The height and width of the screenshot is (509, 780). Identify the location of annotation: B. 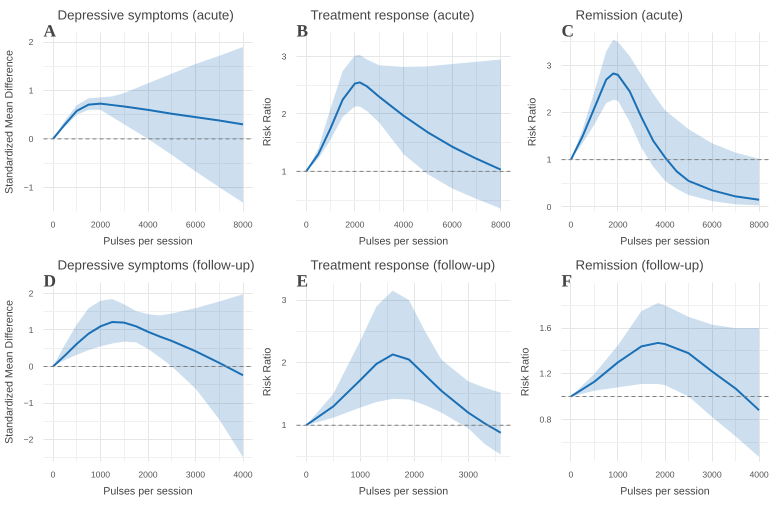
(302, 31).